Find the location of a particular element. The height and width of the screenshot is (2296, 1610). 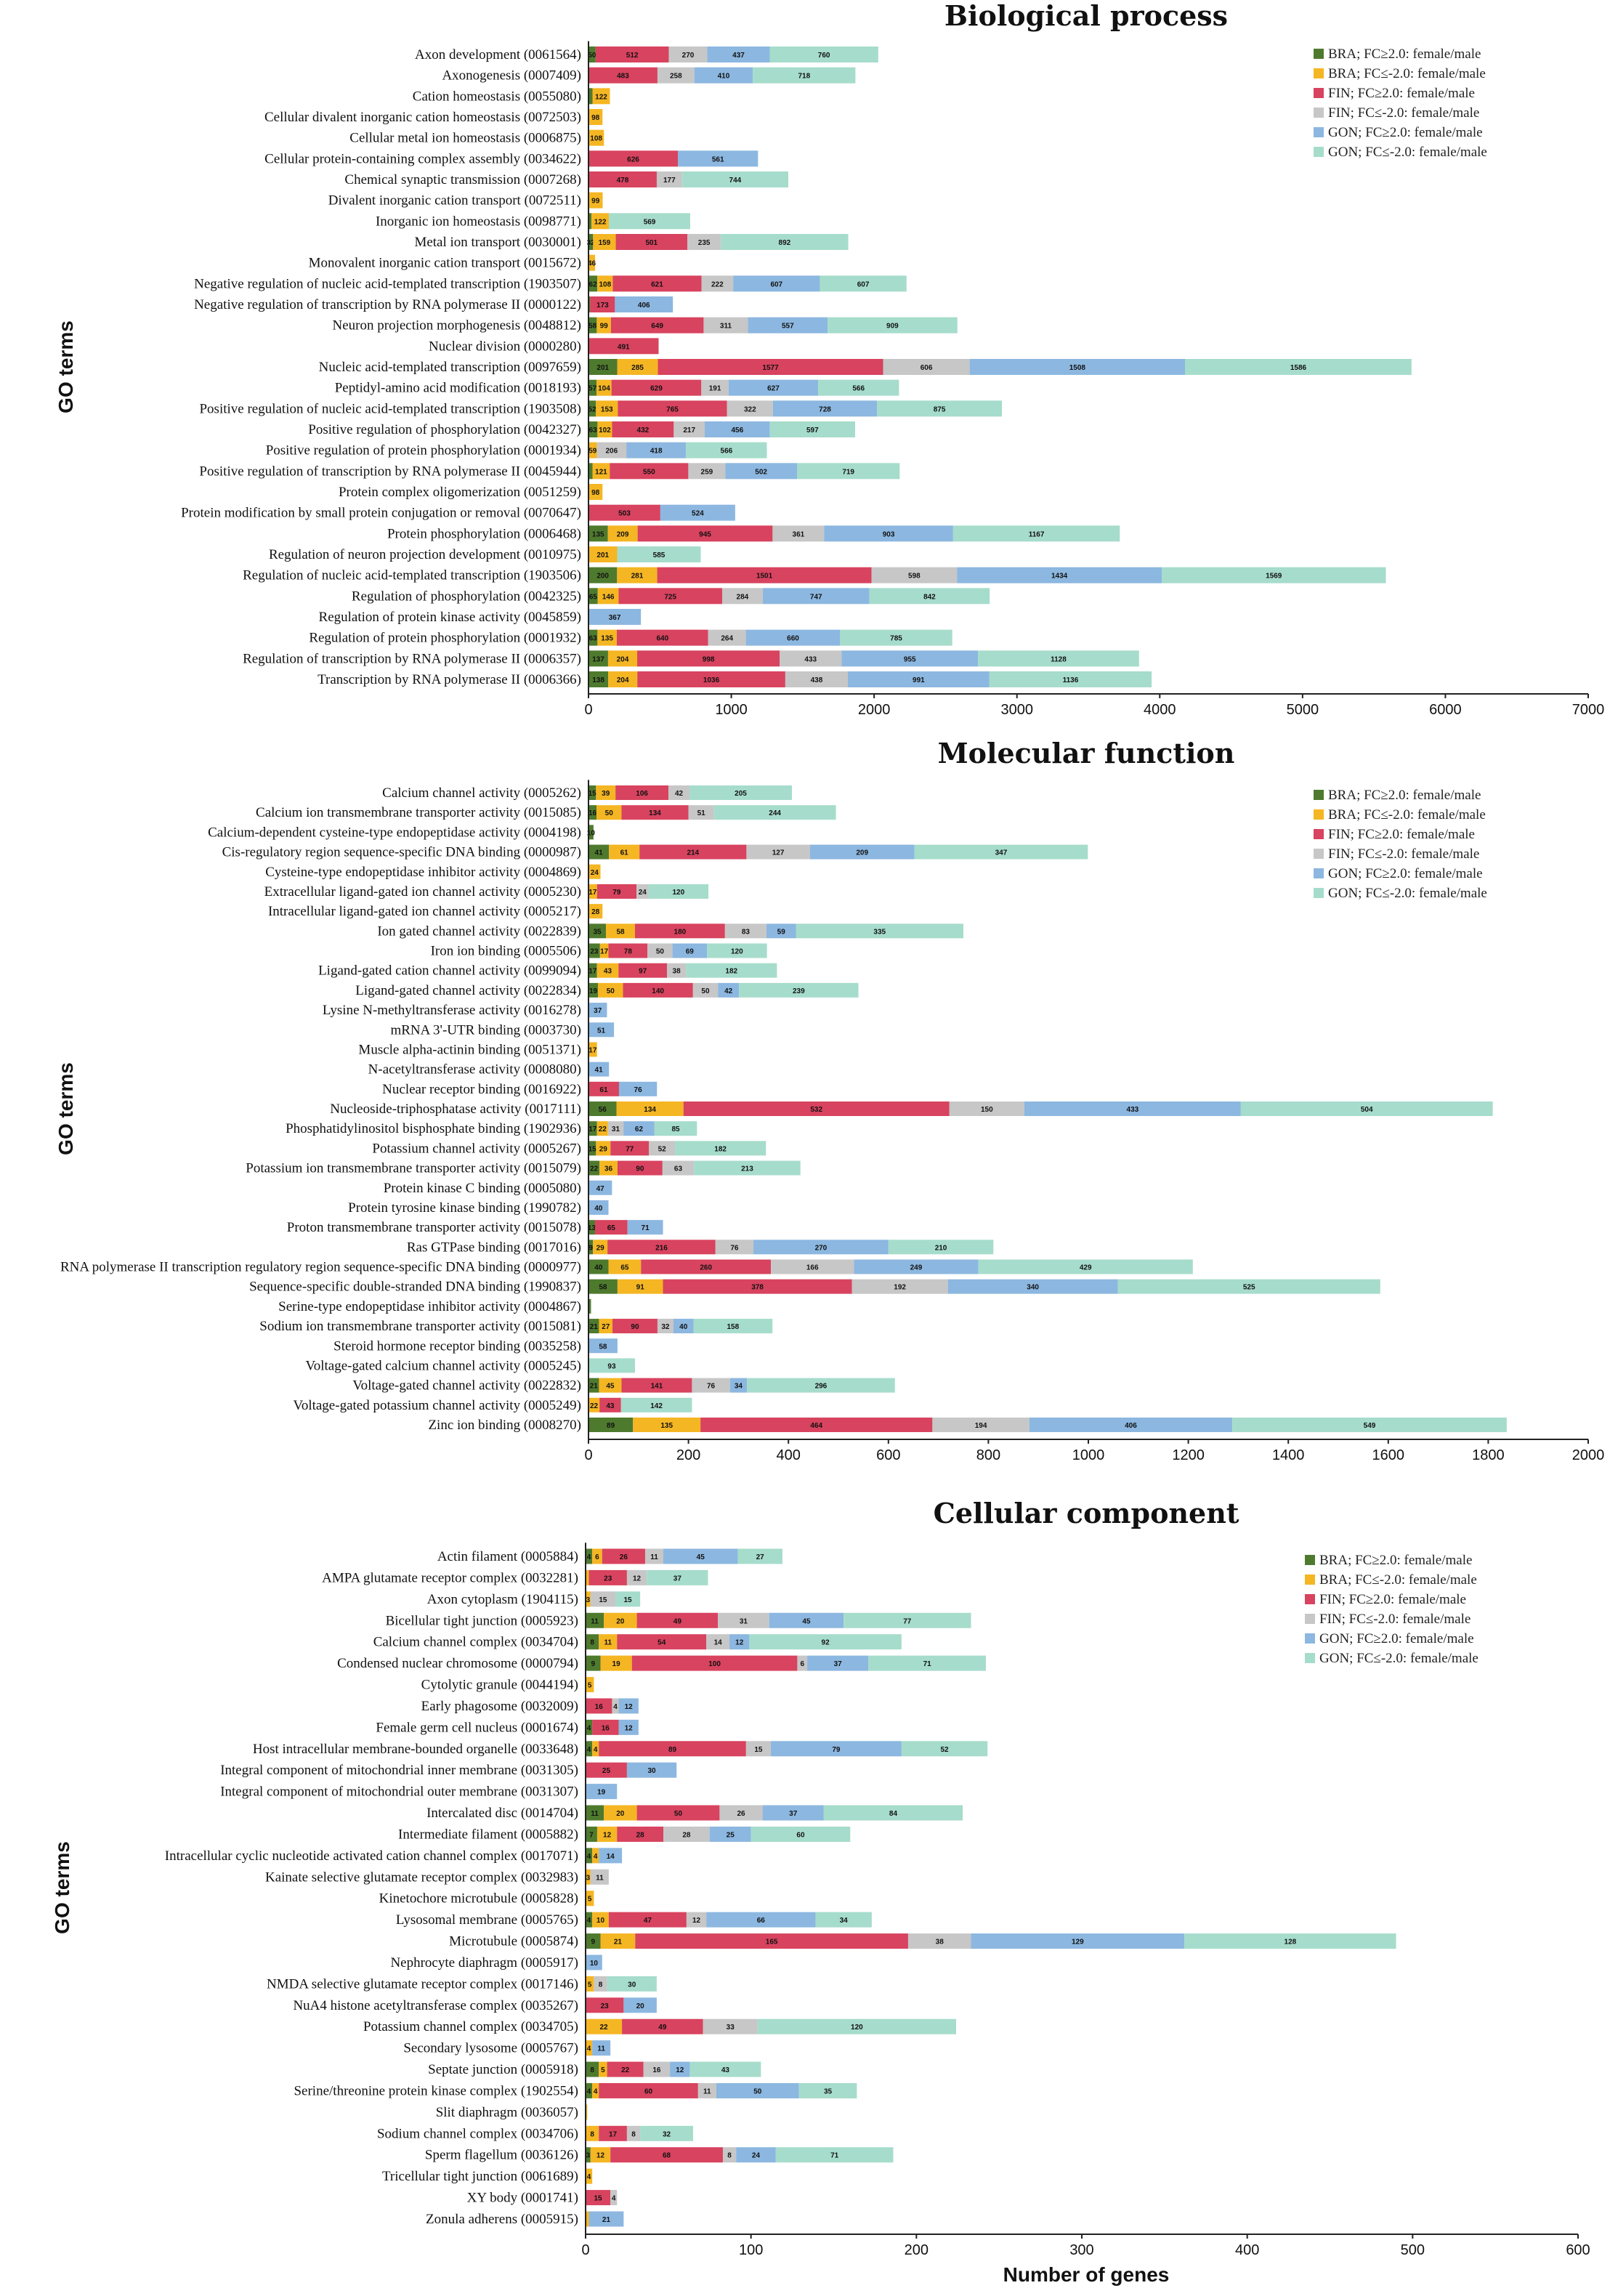

bar-value-label: 4 is located at coordinates (596, 1857).